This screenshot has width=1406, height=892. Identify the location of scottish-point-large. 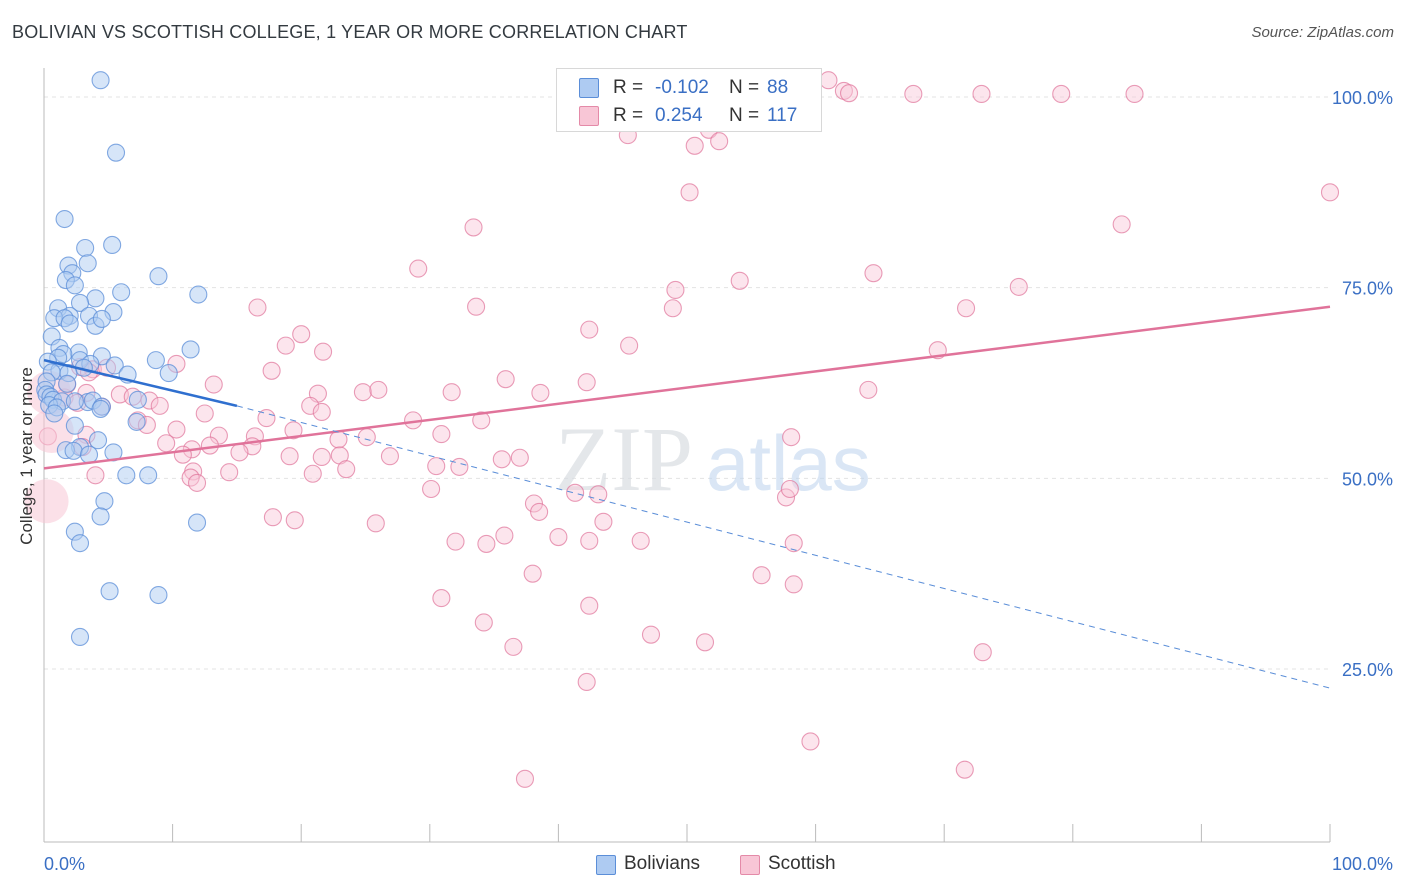
(46, 501).